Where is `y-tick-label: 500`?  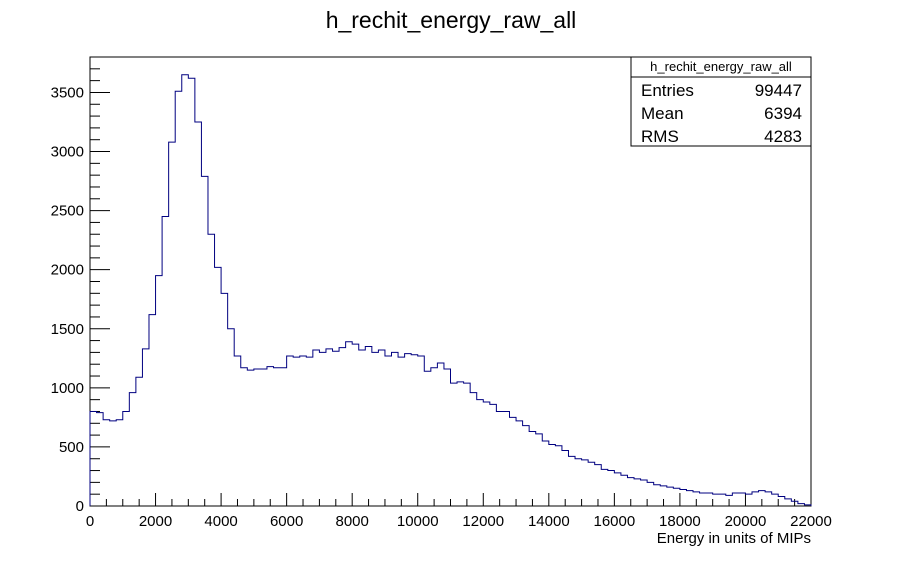
y-tick-label: 500 is located at coordinates (71, 447).